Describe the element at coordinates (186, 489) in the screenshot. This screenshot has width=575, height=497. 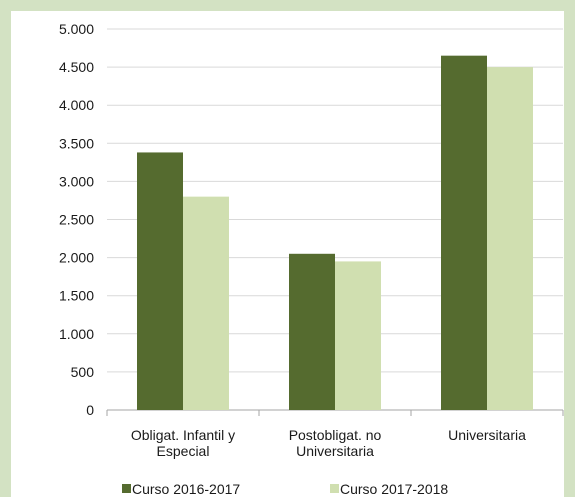
I see `legend-label-1: Curso 2016-2017` at that location.